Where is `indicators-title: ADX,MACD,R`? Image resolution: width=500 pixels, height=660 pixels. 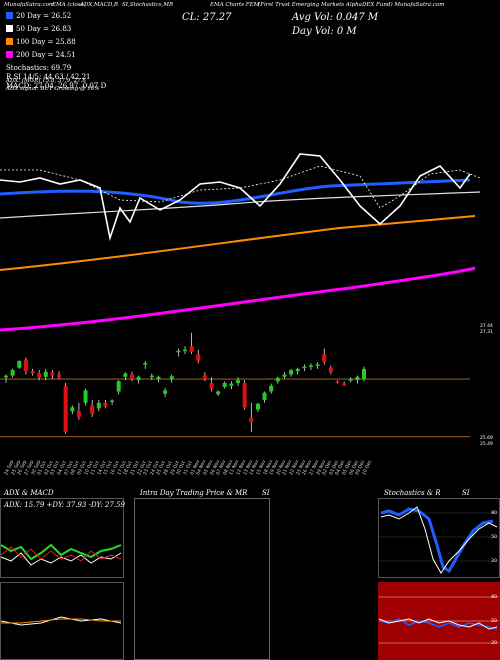
indicators-title: ADX,MACD,R is located at coordinates (99, 5).